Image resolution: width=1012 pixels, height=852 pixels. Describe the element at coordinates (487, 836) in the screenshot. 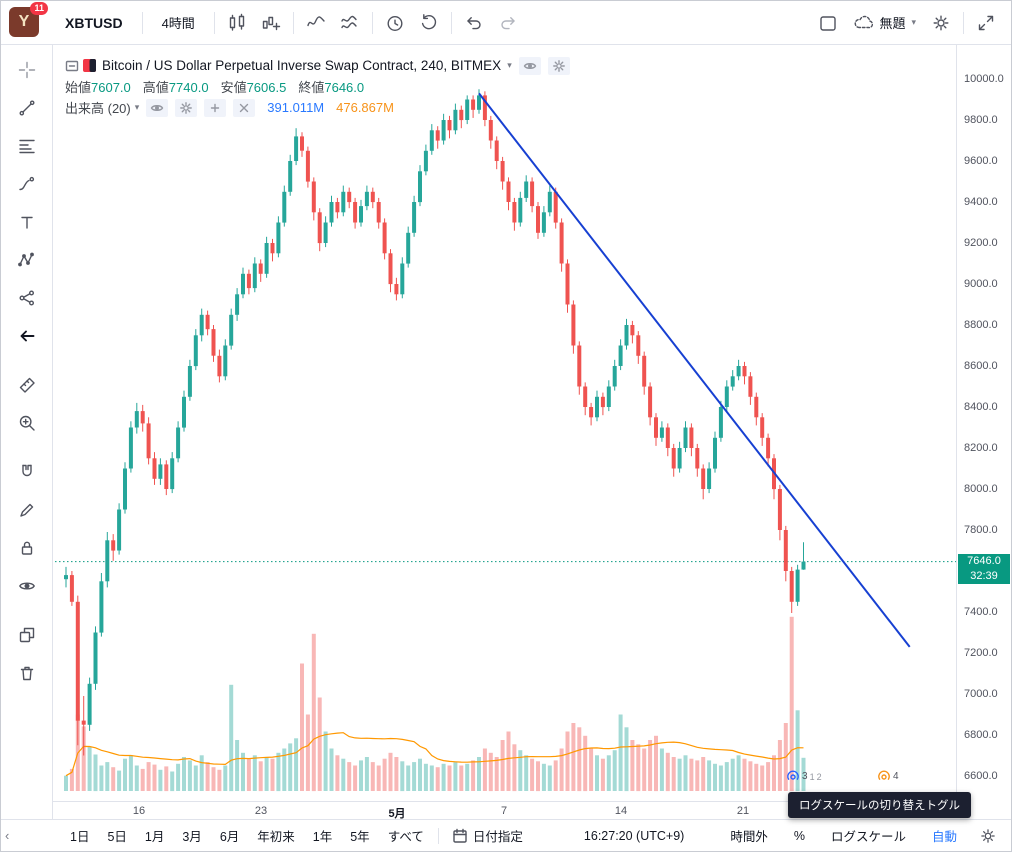

I see `goto-date-button: 日付指定` at that location.